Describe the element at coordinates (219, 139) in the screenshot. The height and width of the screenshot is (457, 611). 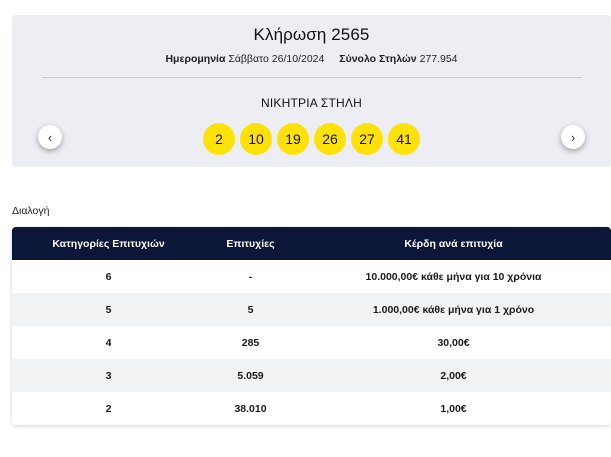
I see `number-ball: 2` at that location.